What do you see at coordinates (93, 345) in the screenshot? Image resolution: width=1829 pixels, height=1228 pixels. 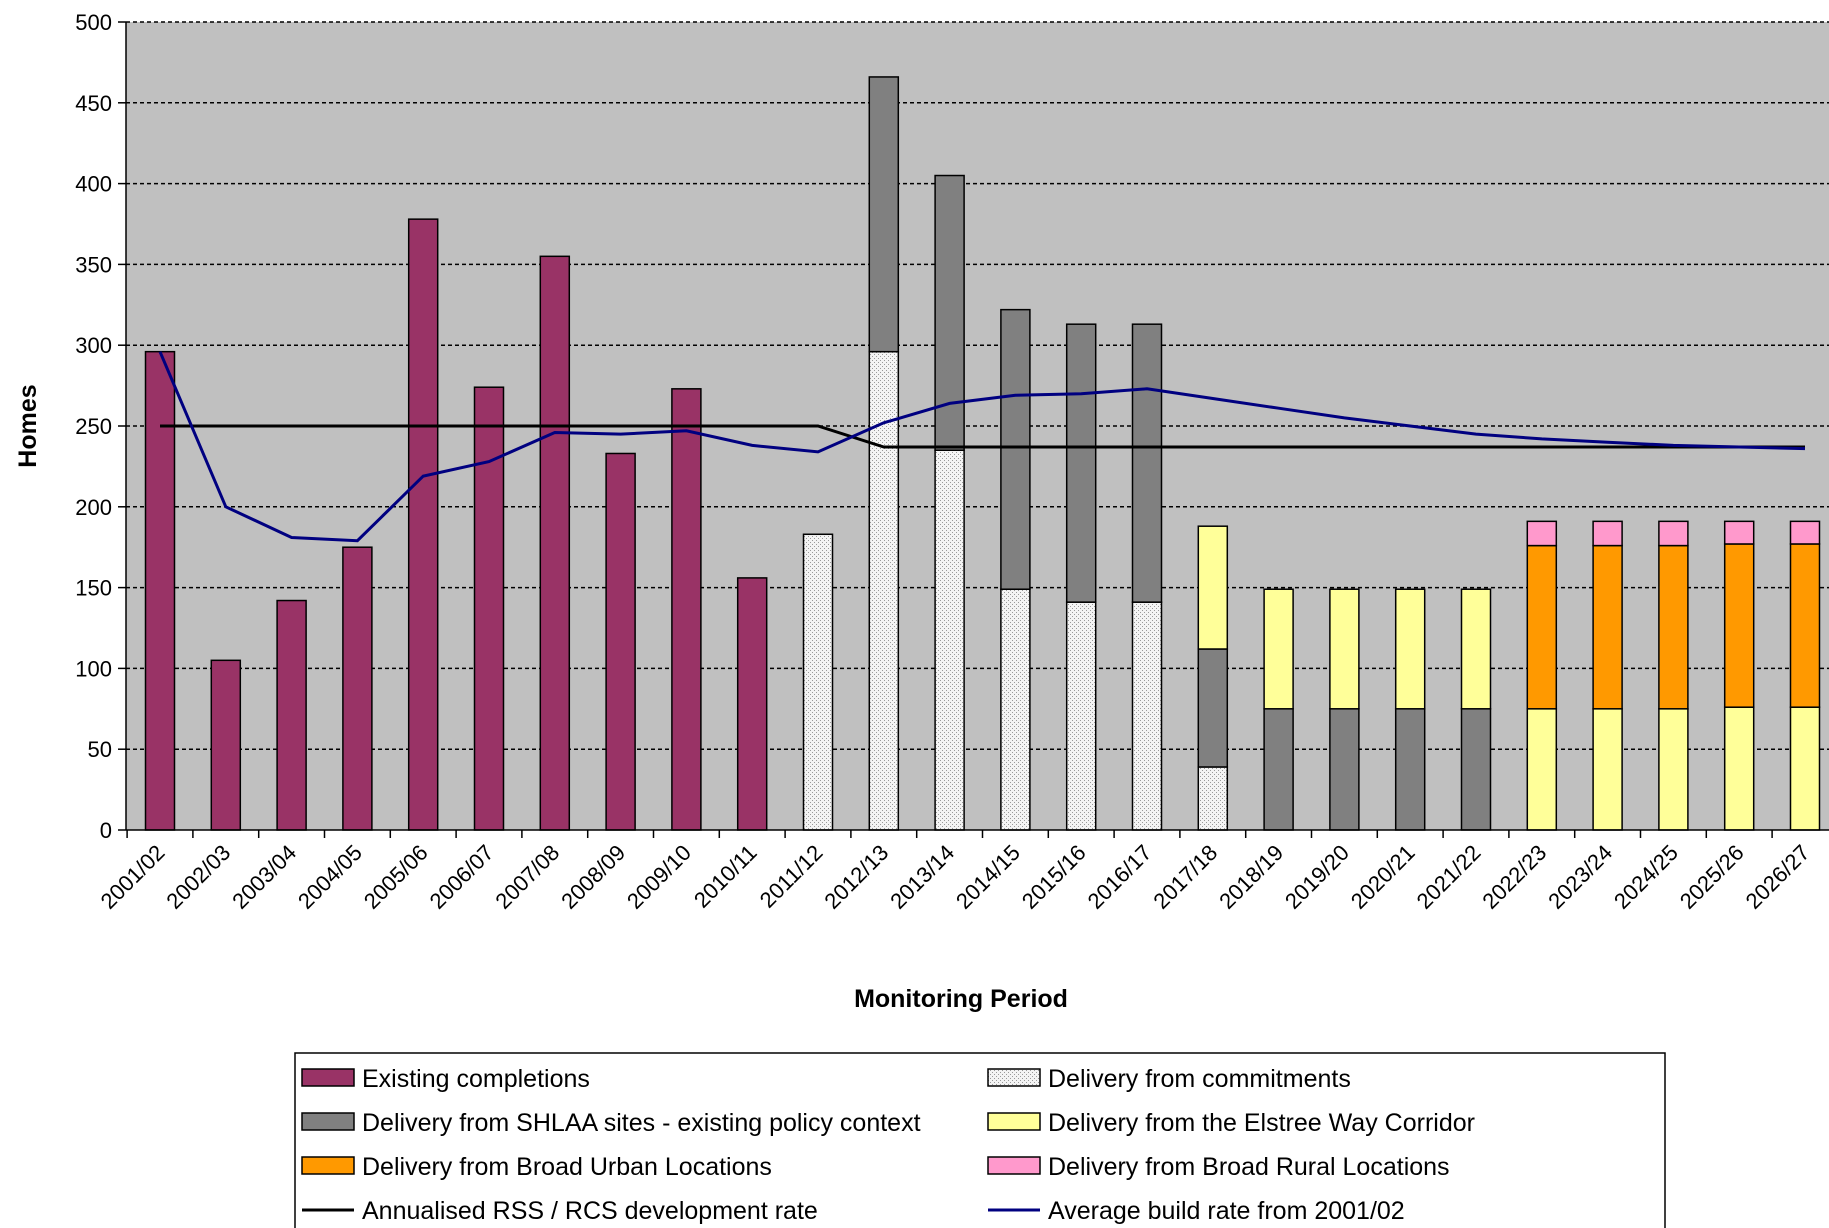 I see `y-tick-label-300: 300` at bounding box center [93, 345].